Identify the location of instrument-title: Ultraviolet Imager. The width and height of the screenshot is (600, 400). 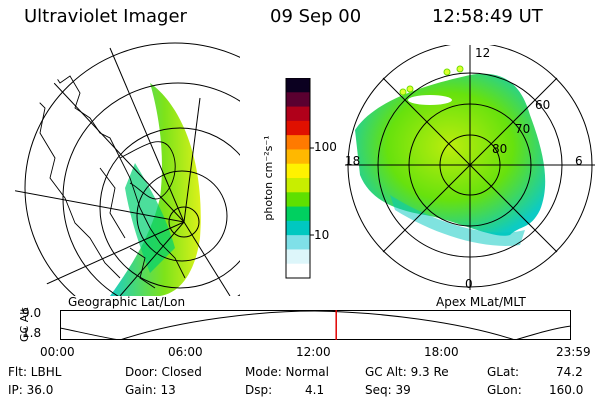
(105, 16).